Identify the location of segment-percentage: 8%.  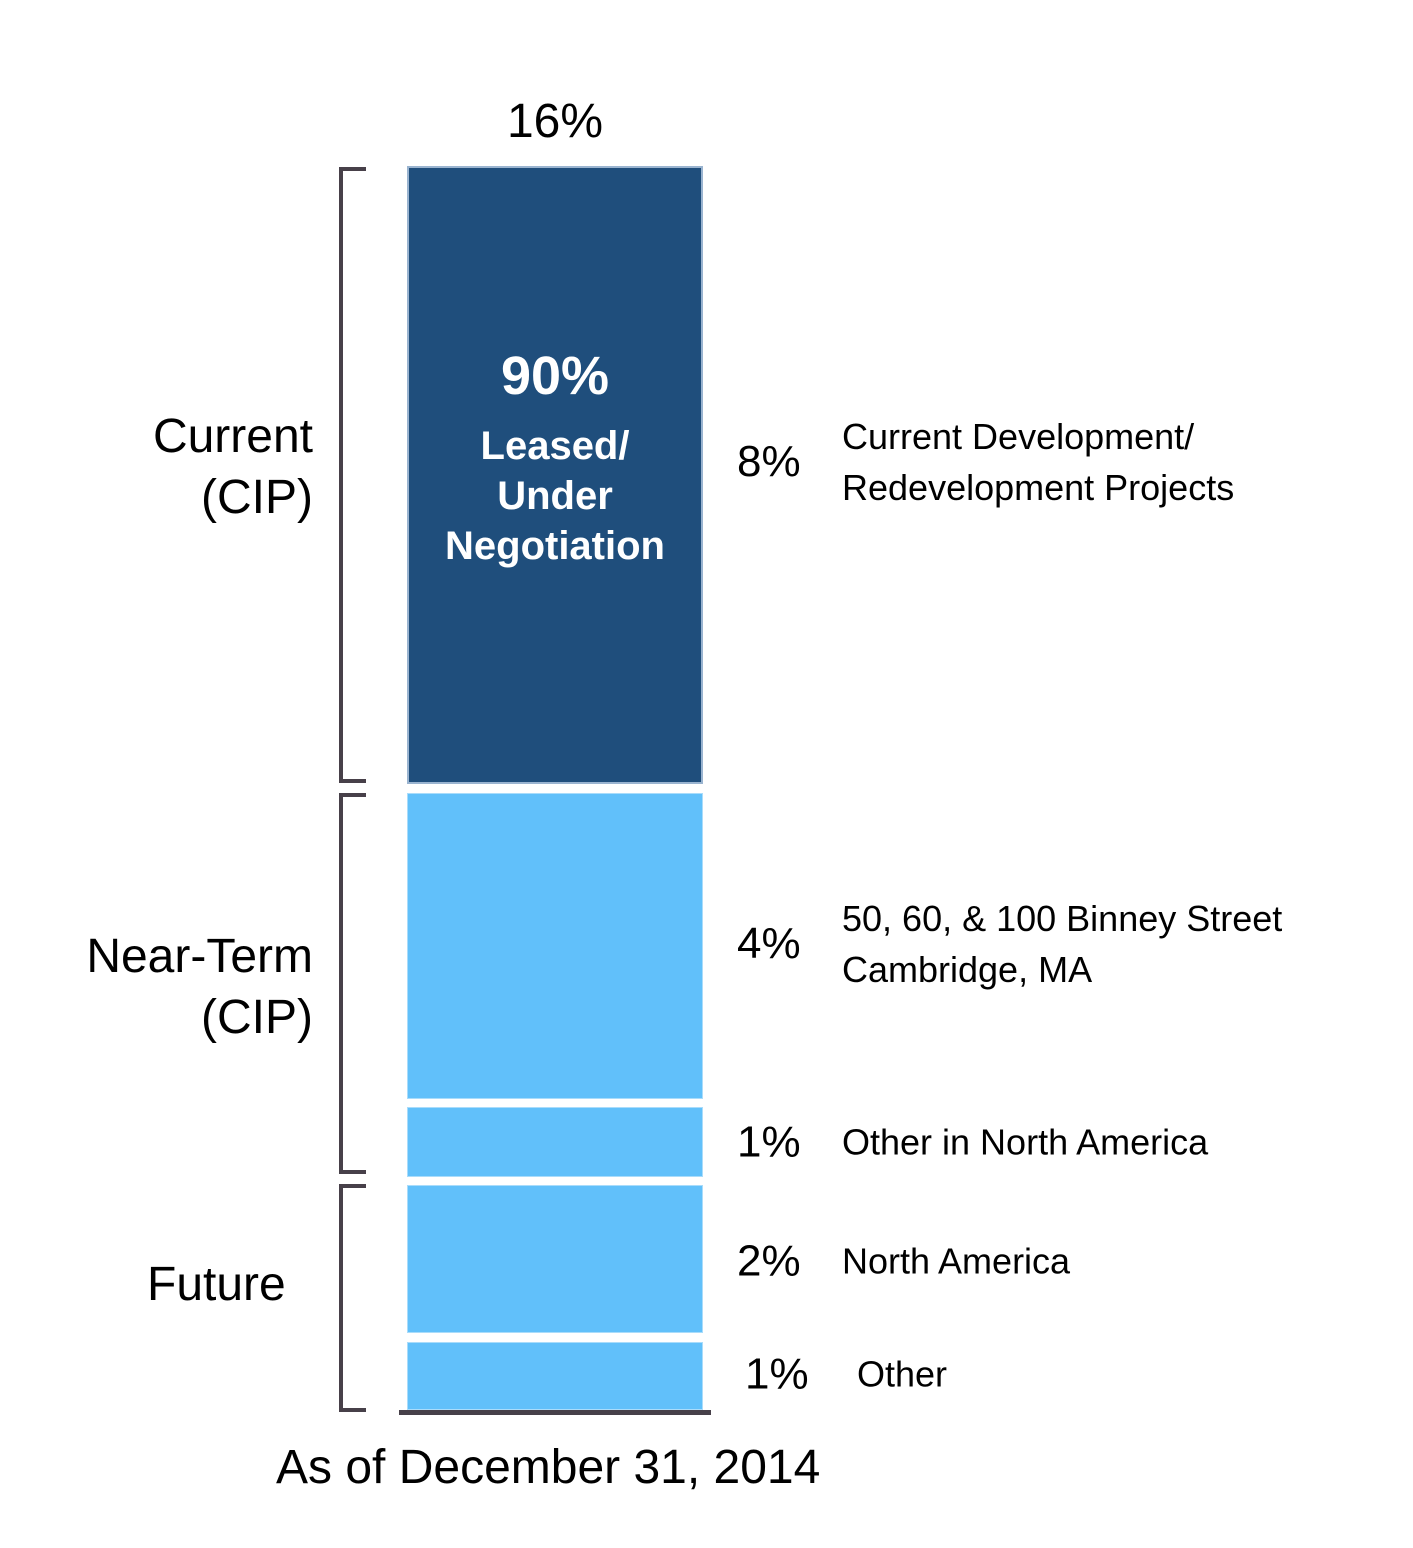
(769, 461).